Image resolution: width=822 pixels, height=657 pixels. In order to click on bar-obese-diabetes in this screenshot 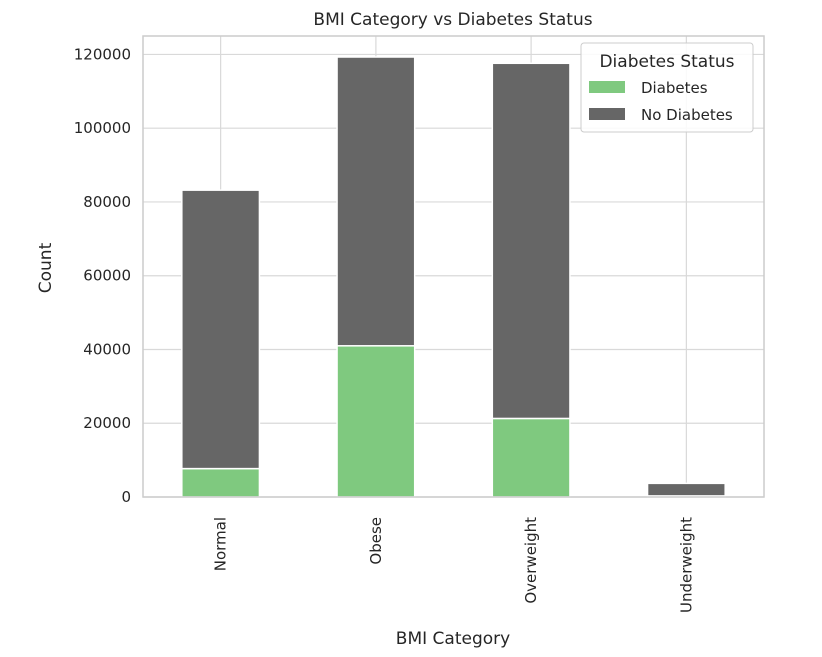, I will do `click(376, 421)`.